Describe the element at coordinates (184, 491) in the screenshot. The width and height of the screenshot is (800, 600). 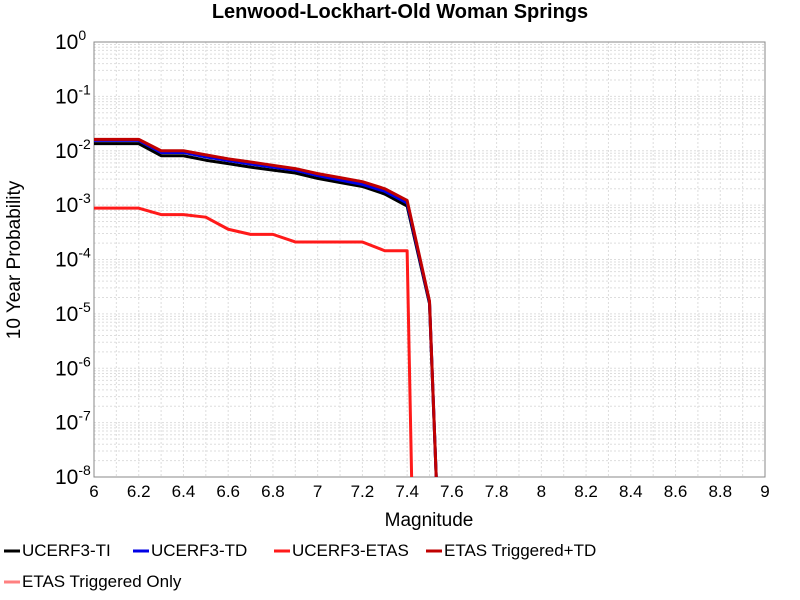
I see `x-tick-label: 6.4` at that location.